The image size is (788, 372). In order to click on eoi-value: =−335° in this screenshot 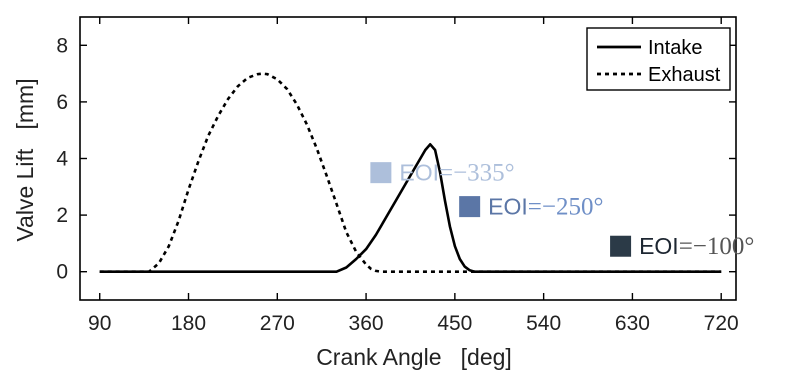, I will do `click(477, 173)`.